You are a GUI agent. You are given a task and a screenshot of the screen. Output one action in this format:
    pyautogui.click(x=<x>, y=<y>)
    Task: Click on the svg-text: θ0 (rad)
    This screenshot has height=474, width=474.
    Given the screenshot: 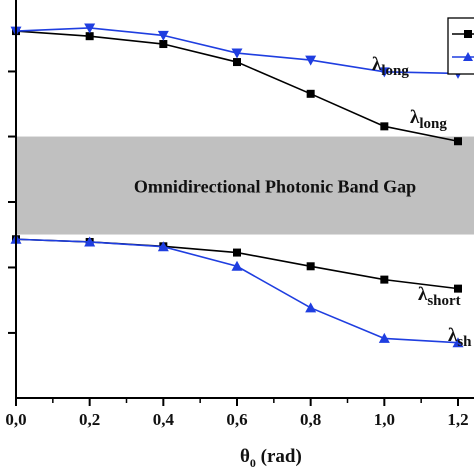 What is the action you would take?
    pyautogui.click(x=271, y=458)
    